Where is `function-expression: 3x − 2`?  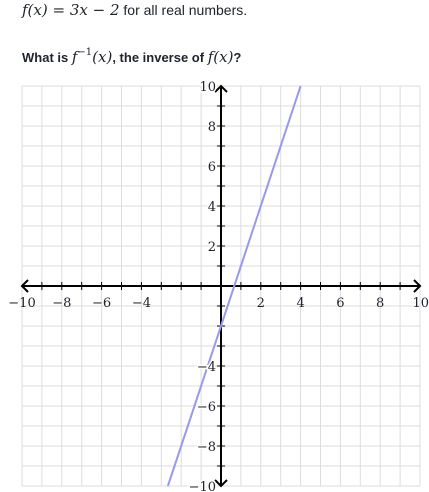 function-expression: 3x − 2 is located at coordinates (94, 10).